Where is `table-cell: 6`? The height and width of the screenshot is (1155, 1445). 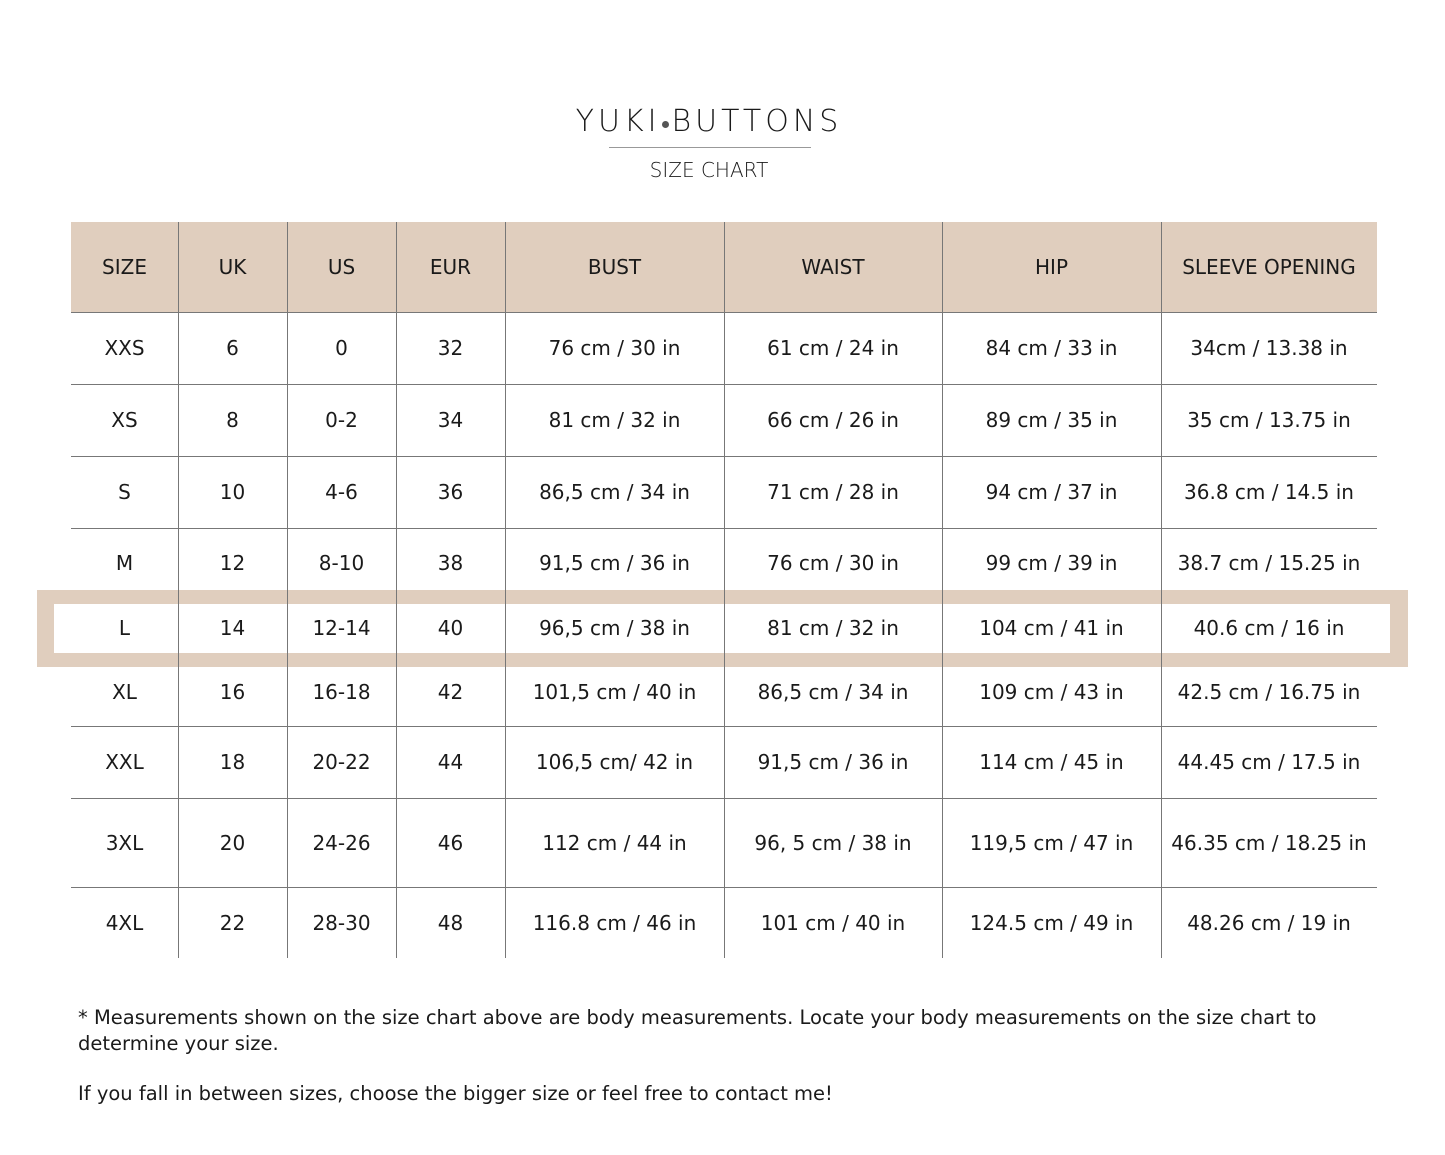 table-cell: 6 is located at coordinates (232, 348).